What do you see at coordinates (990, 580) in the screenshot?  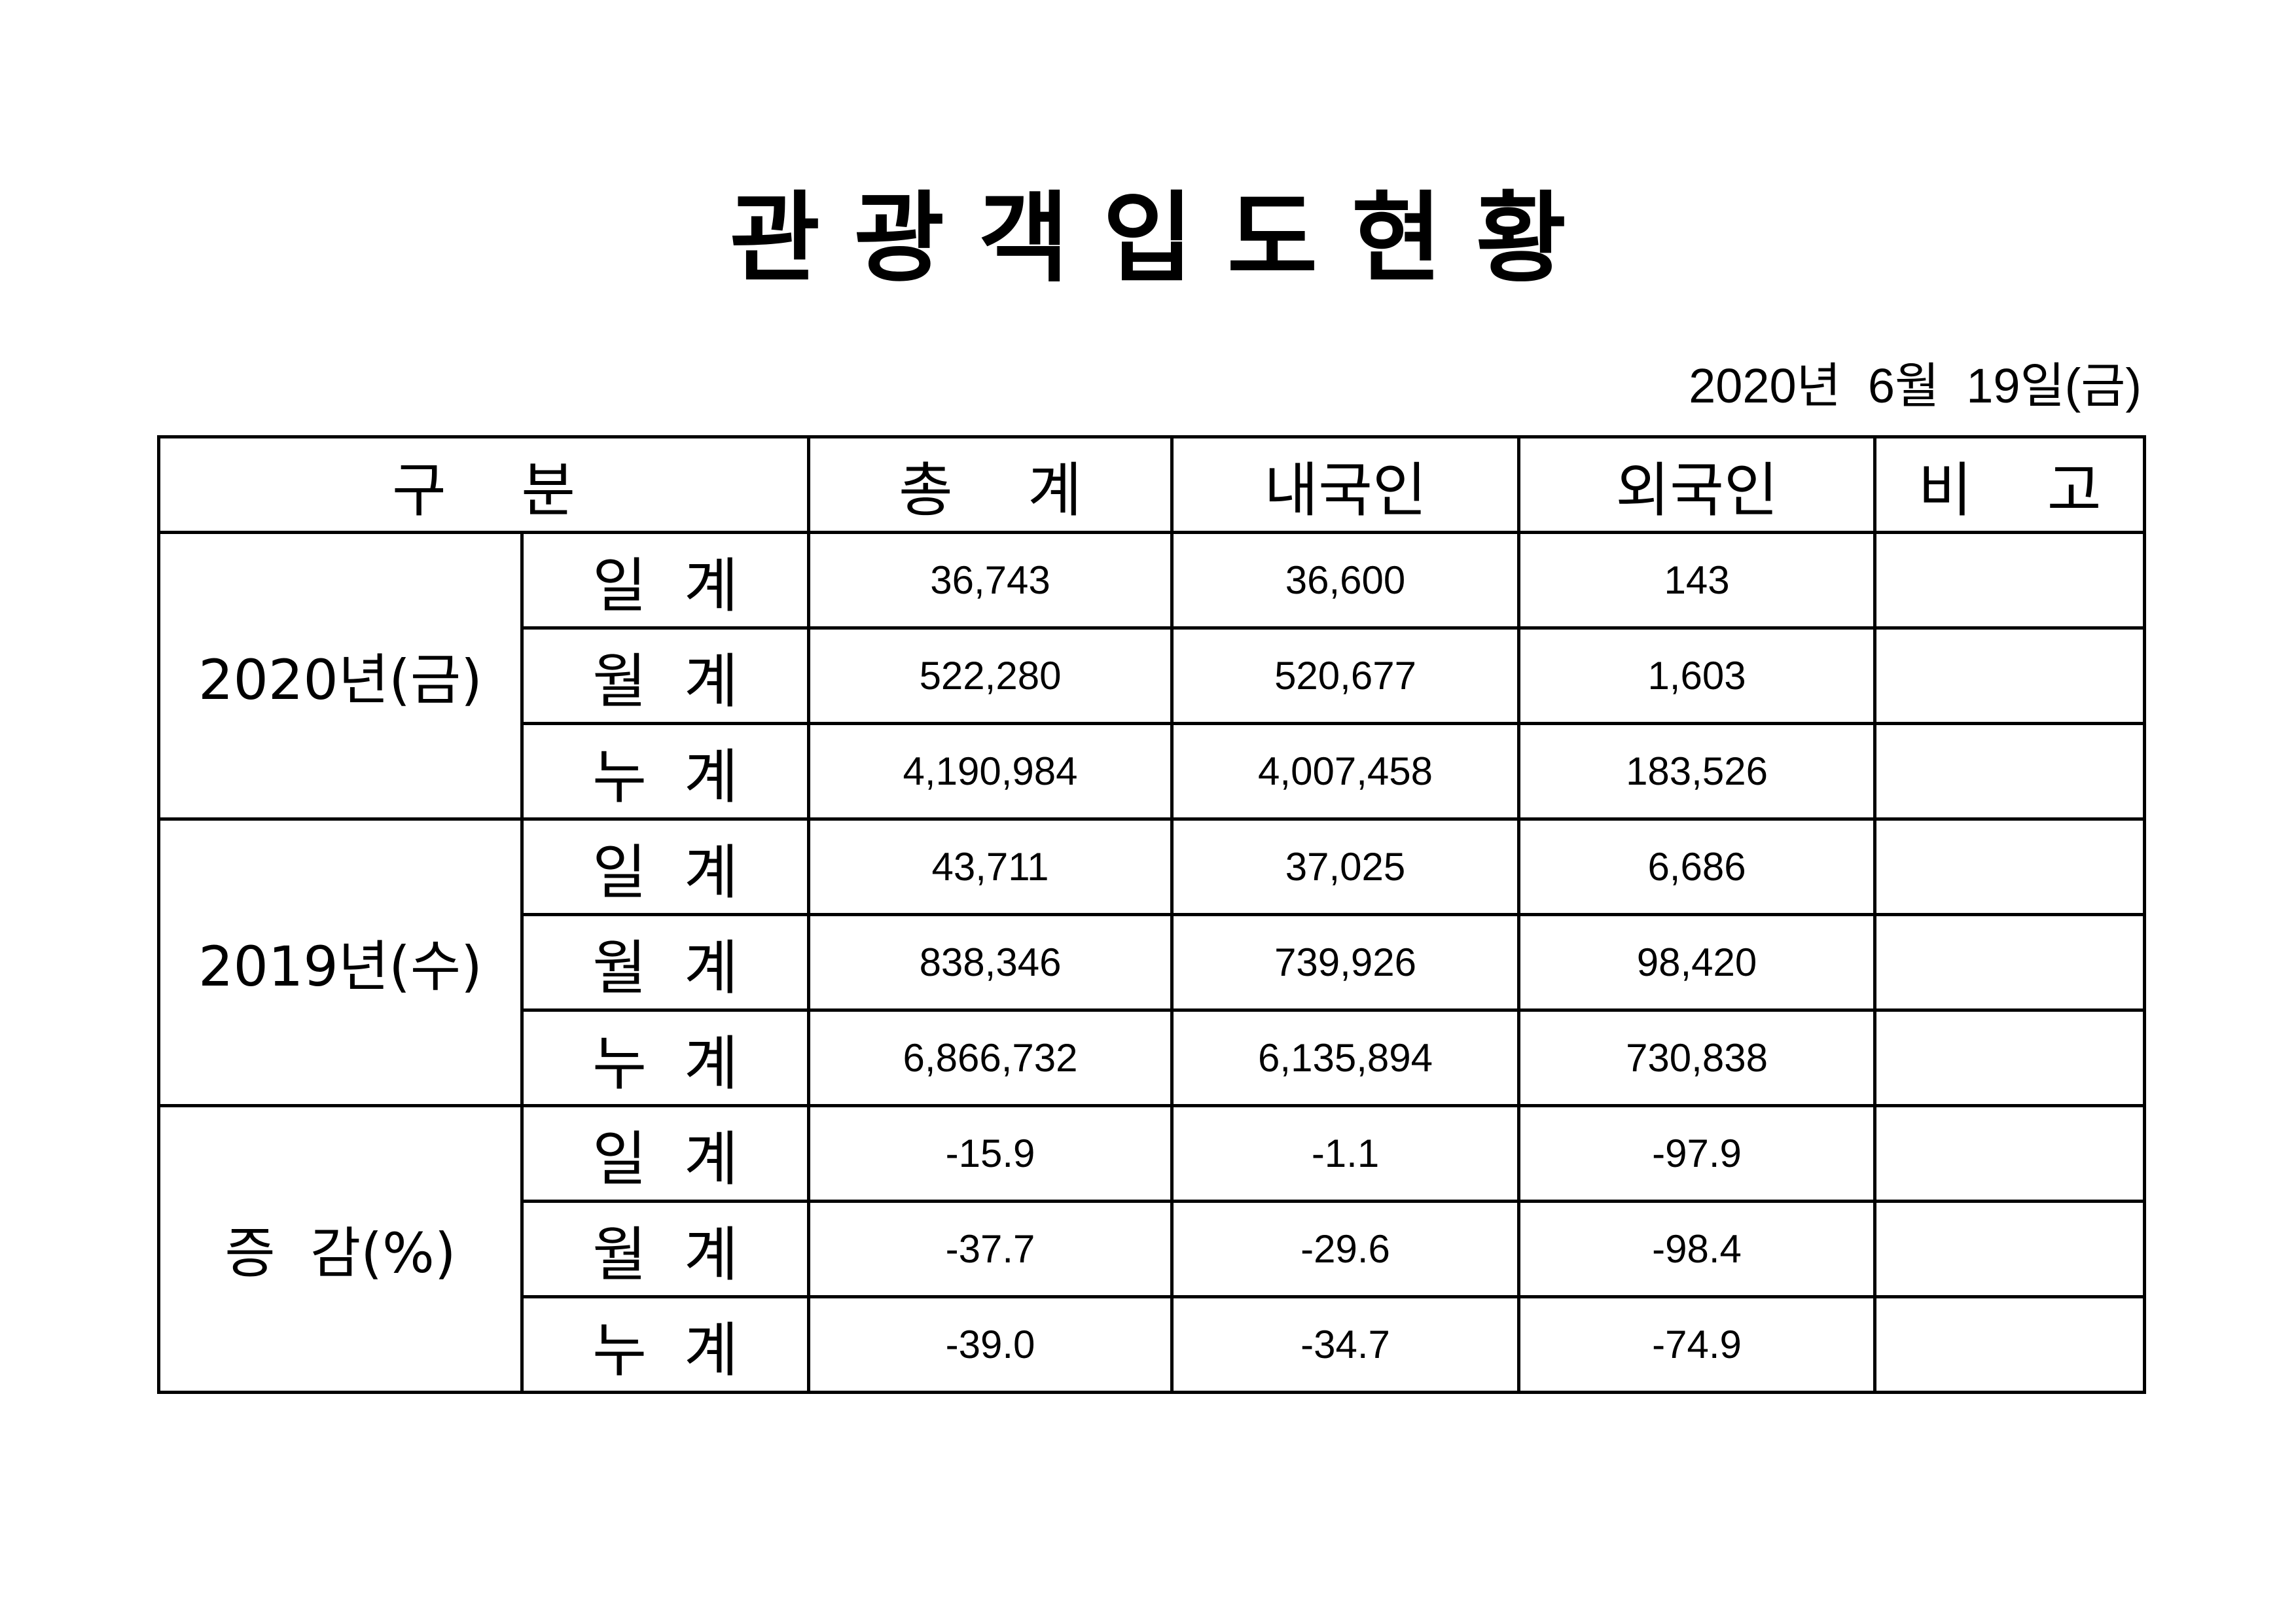 I see `cell-total: 36,743` at bounding box center [990, 580].